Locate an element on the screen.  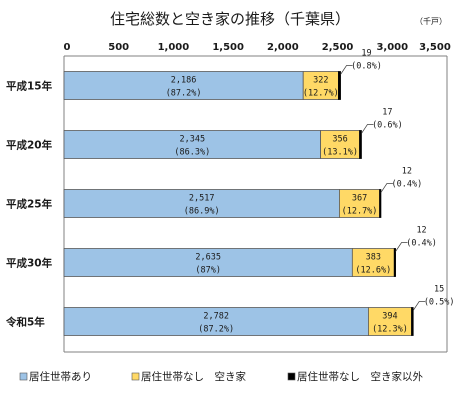
category-label: 令和5年 is located at coordinates (25, 322).